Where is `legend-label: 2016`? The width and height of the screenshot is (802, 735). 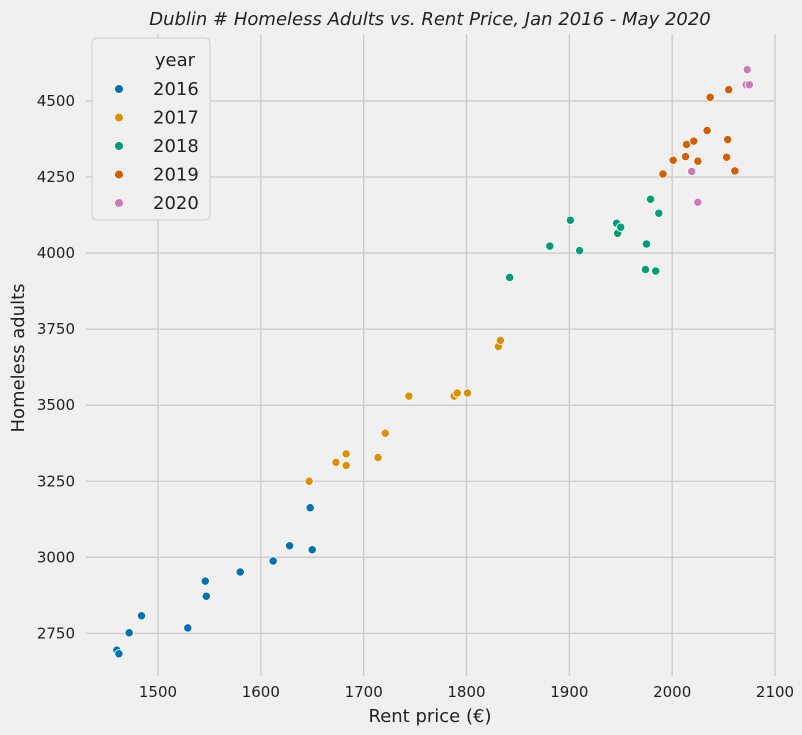
legend-label: 2016 is located at coordinates (176, 89).